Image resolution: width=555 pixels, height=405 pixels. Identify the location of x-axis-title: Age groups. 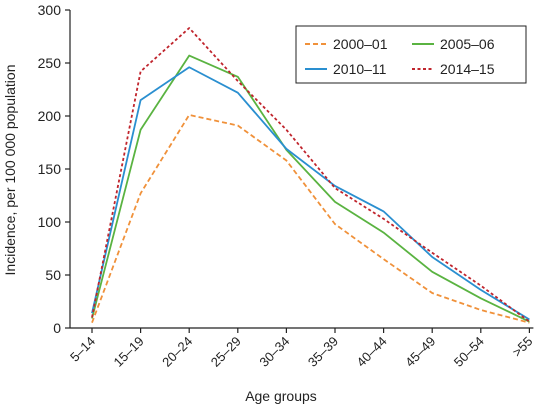
(281, 396).